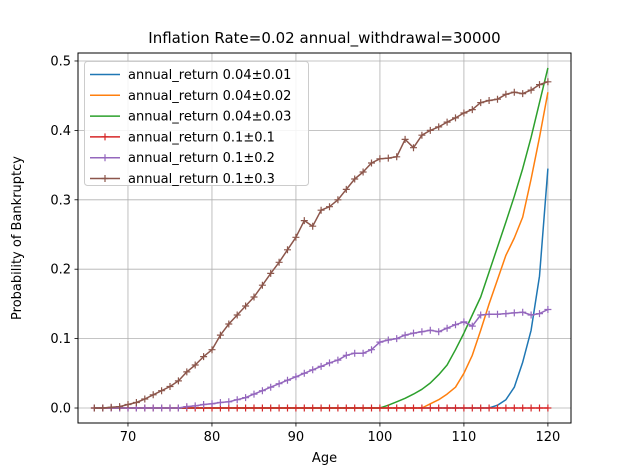  I want to click on y-tick-label: 0.2, so click(60, 270).